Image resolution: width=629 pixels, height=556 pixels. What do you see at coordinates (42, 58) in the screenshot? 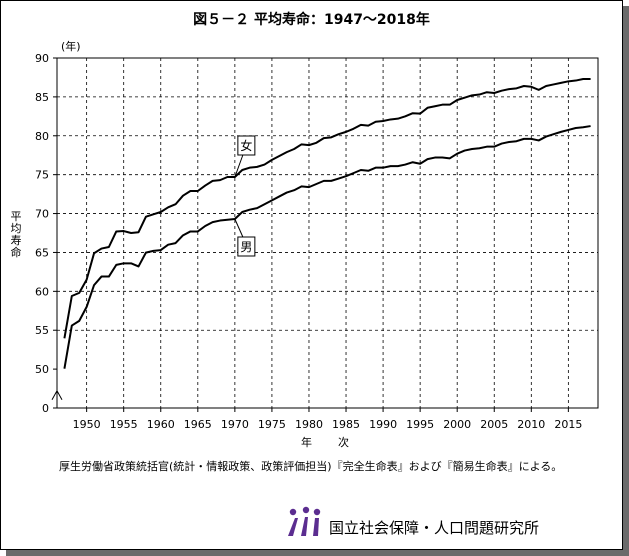
I see `y-tick-label: 90` at bounding box center [42, 58].